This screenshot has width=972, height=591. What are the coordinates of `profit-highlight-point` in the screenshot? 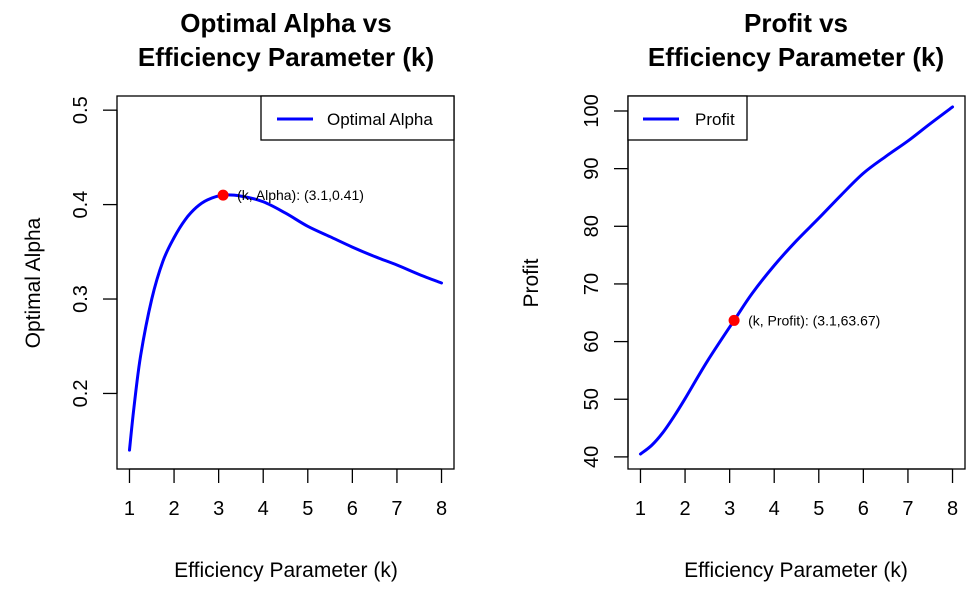 It's located at (734, 320).